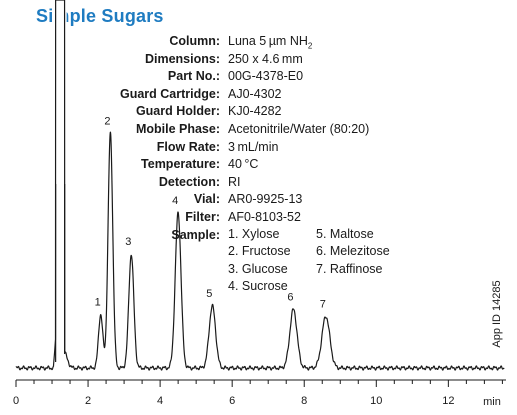  I want to click on condition-label: Detection:, so click(189, 181).